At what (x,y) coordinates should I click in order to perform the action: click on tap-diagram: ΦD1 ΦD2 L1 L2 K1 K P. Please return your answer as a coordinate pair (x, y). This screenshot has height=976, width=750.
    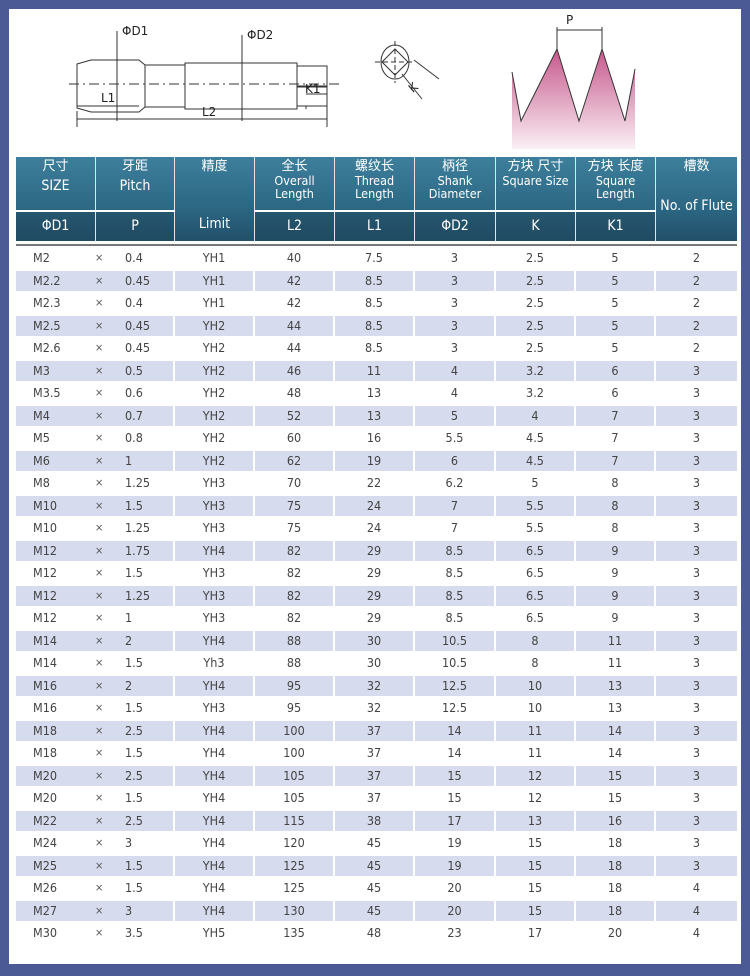
    Looking at the image, I should click on (352, 81).